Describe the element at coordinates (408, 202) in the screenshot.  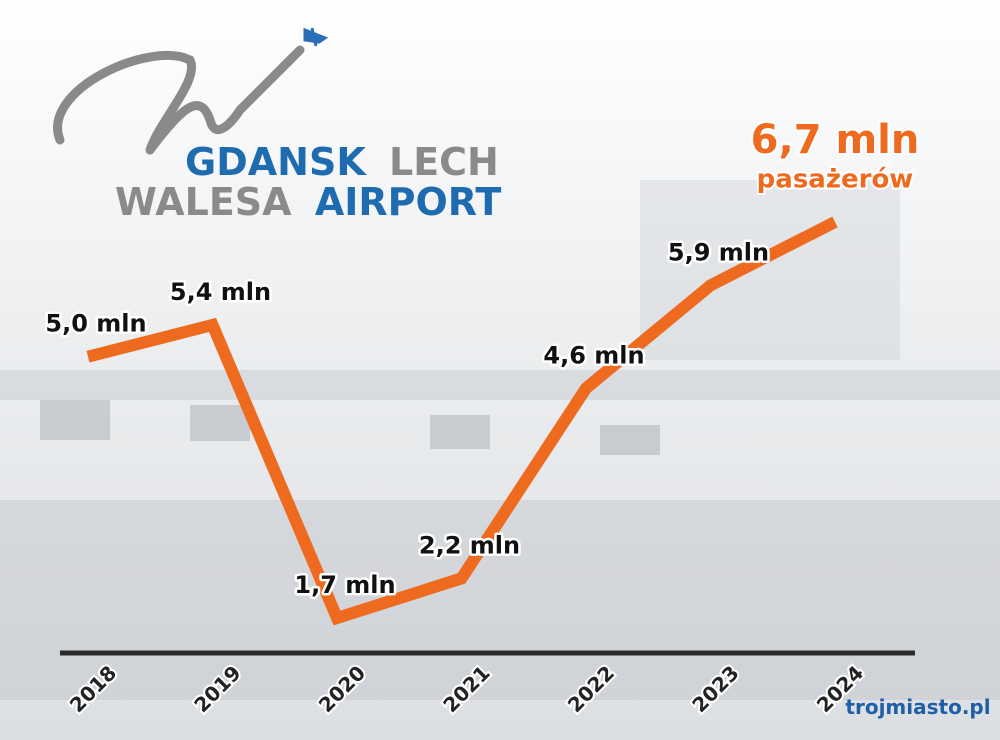
I see `logo-word: AIRPORT` at that location.